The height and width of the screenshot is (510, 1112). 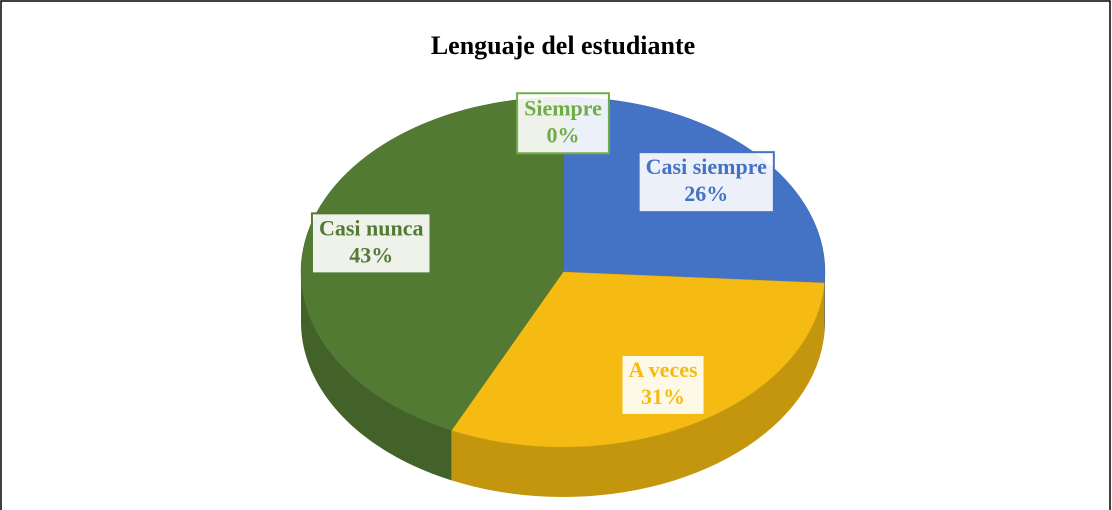 I want to click on chart-title: Lenguaje del estudiante, so click(x=563, y=45).